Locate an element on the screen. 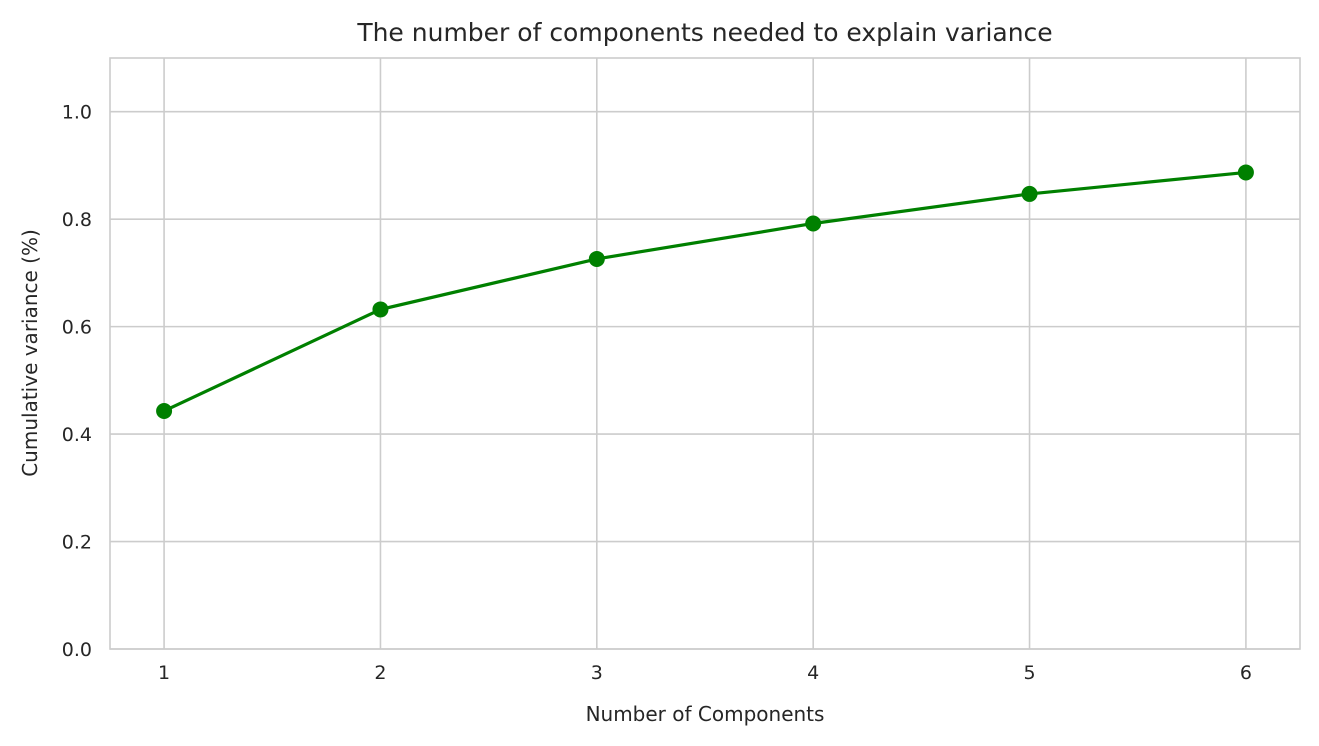  x-tick-label: 1 is located at coordinates (164, 673).